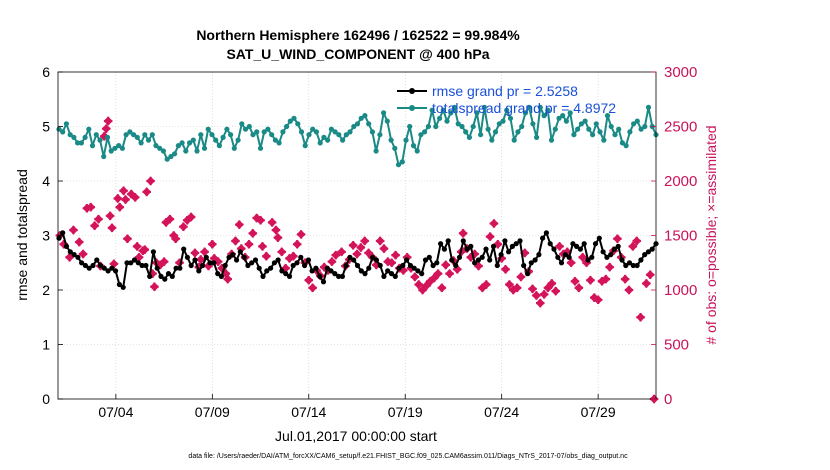 The image size is (830, 470). What do you see at coordinates (46, 127) in the screenshot?
I see `y-tick-label-left: 5` at bounding box center [46, 127].